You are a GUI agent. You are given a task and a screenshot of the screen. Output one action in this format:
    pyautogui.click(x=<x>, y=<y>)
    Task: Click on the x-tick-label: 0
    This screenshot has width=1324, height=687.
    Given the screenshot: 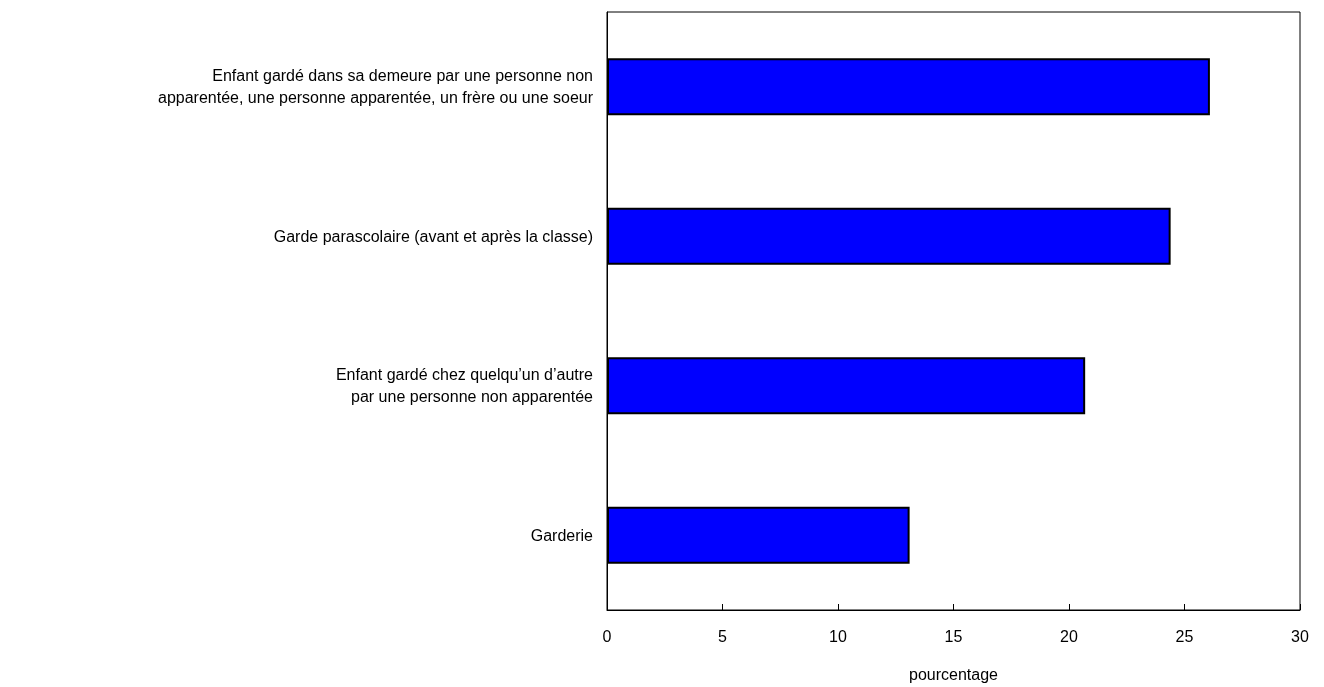 What is the action you would take?
    pyautogui.click(x=607, y=636)
    